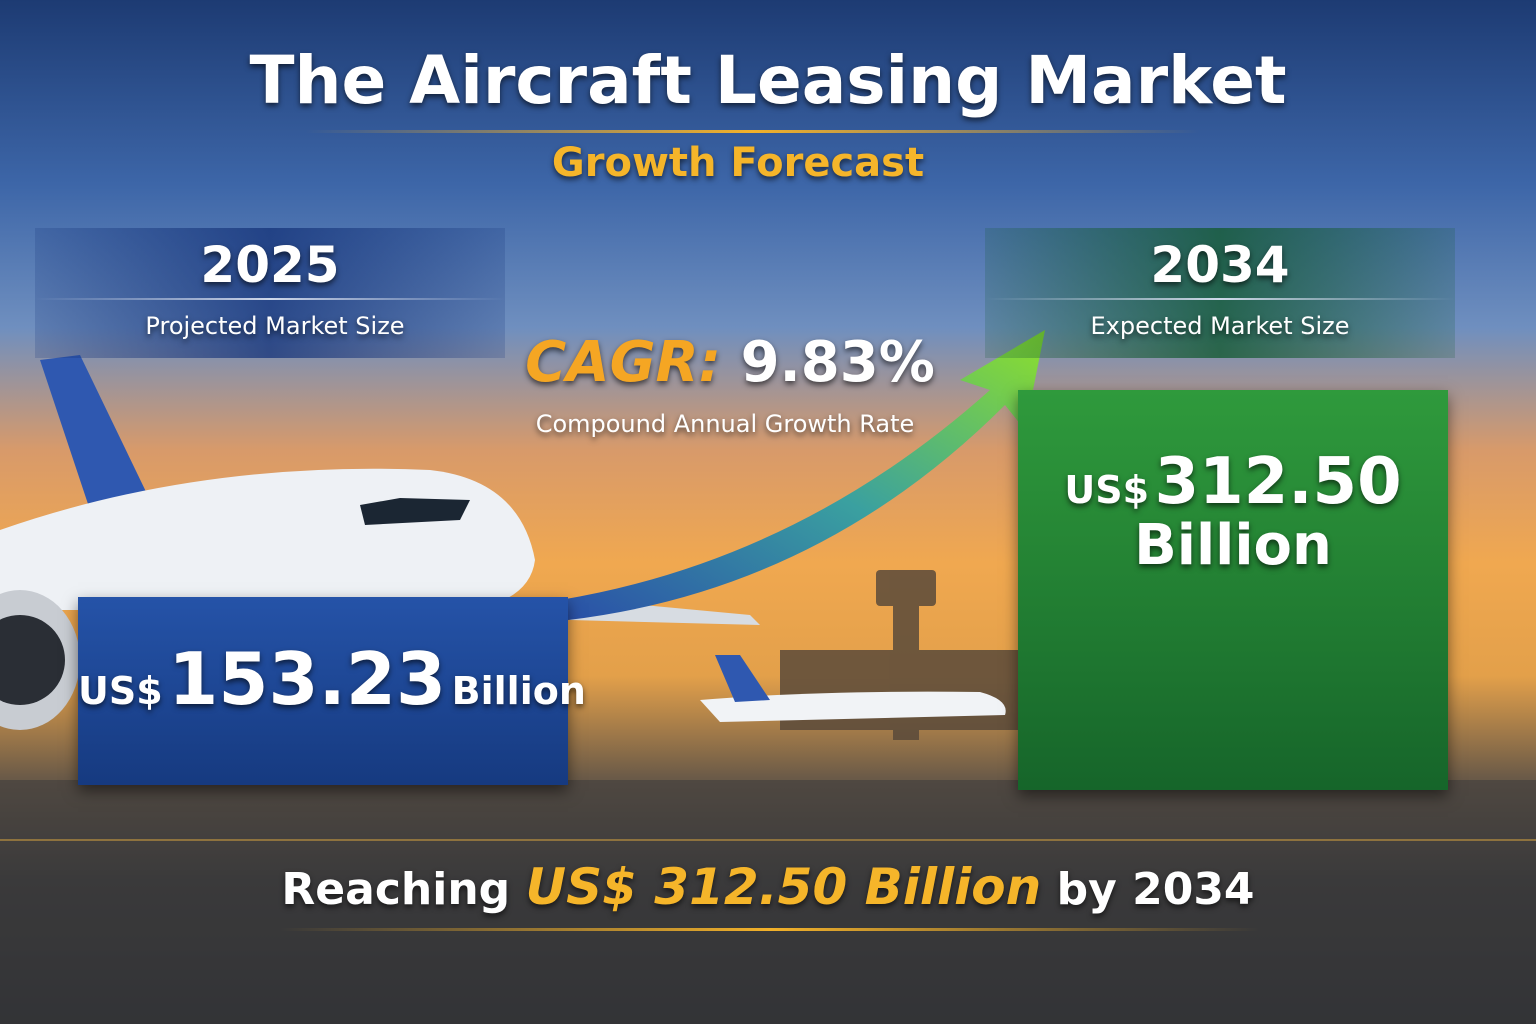  I want to click on tower, so click(900, 655).